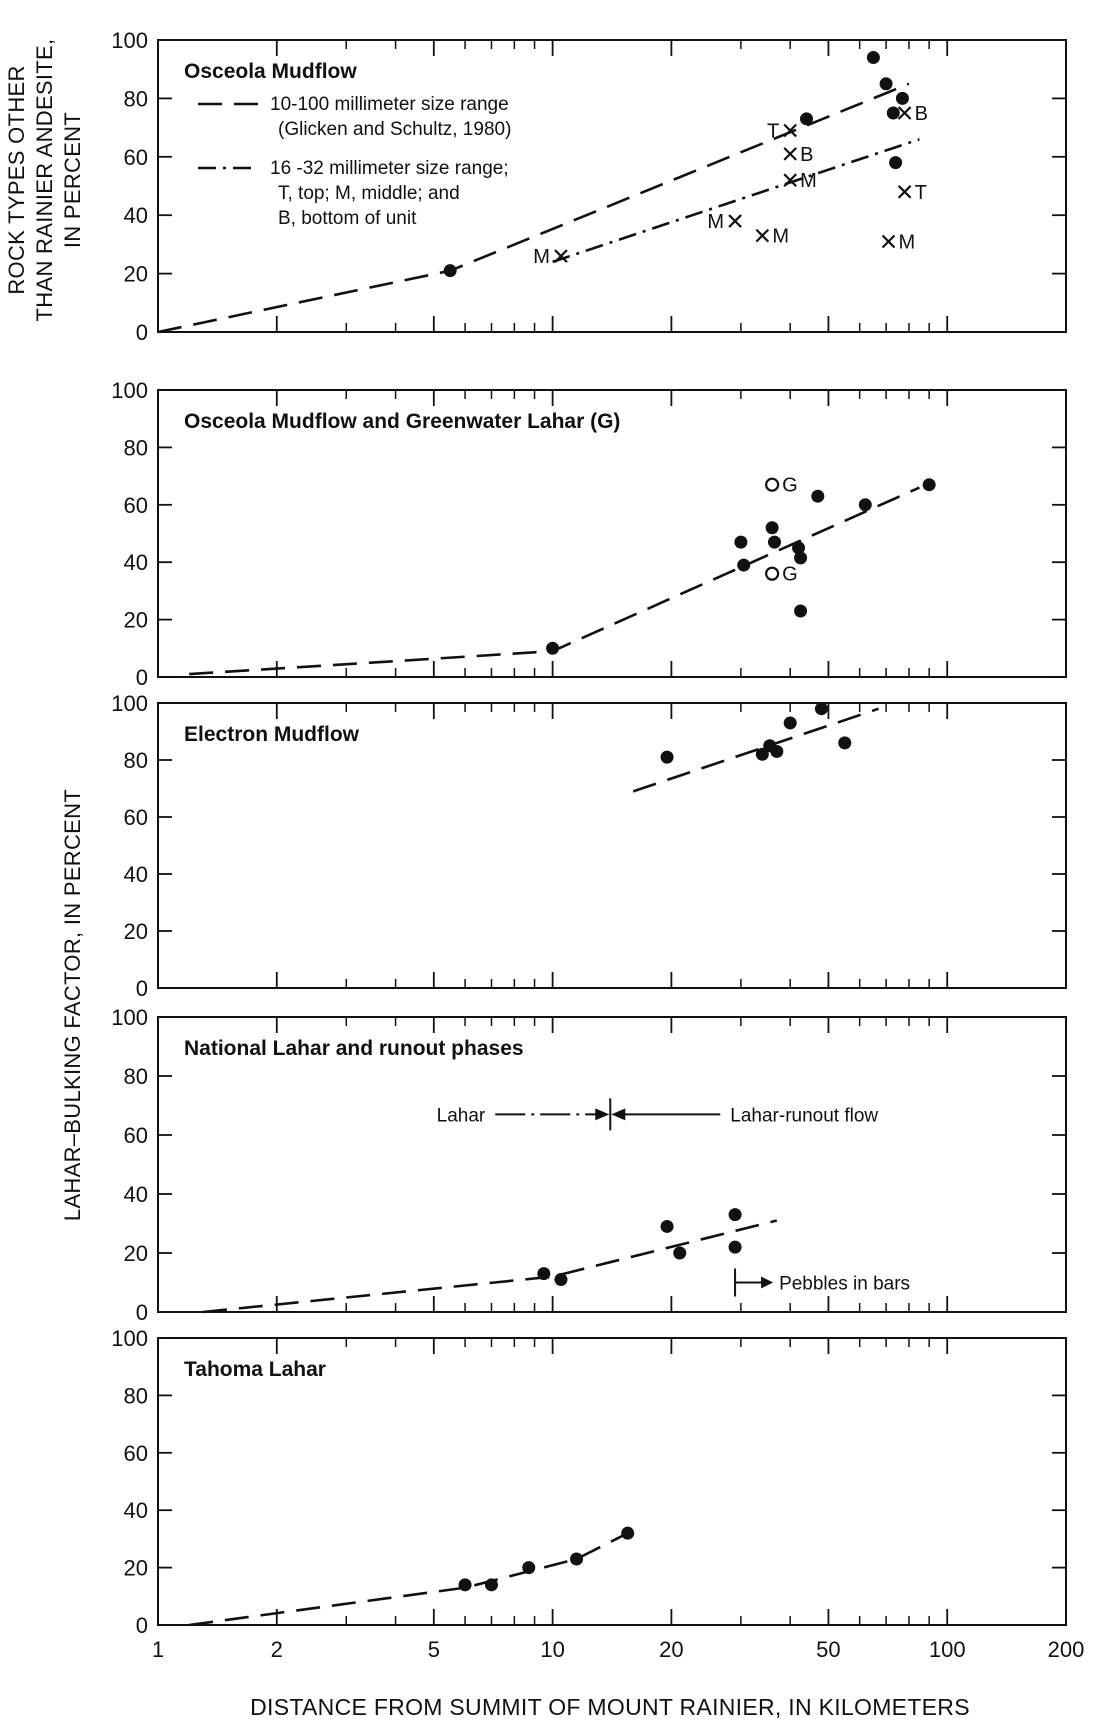 The width and height of the screenshot is (1100, 1735). Describe the element at coordinates (552, 1649) in the screenshot. I see `x-tick-label: 10` at that location.